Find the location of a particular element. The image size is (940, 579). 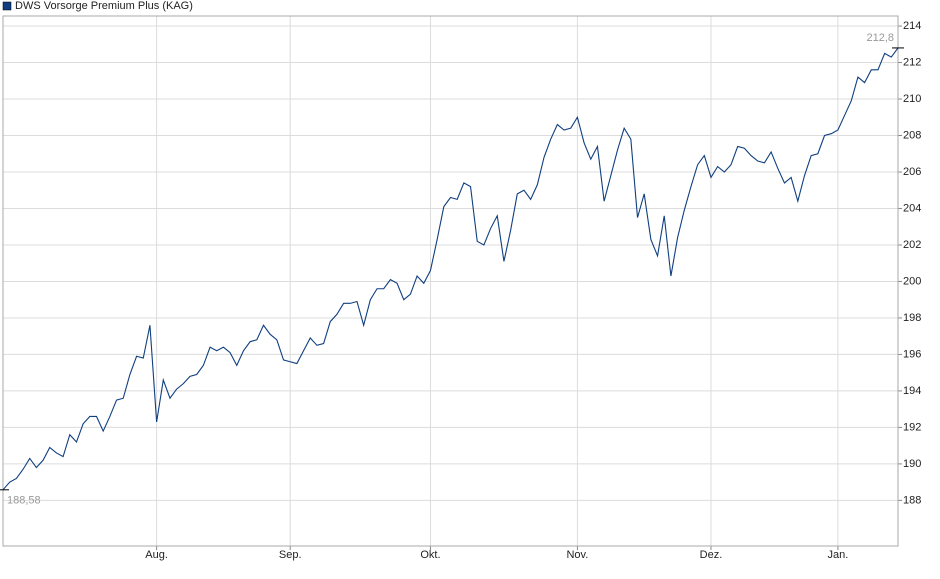

y-tick-label: 200 is located at coordinates (912, 281).